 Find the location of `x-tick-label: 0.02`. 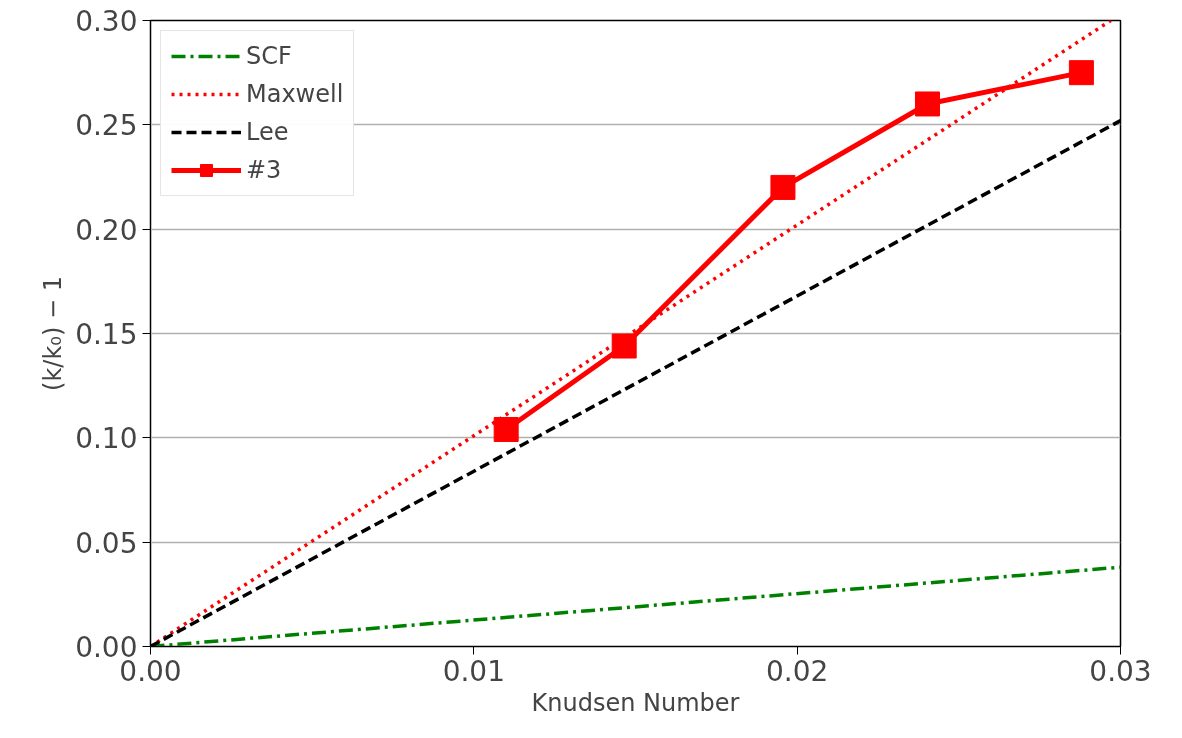

x-tick-label: 0.02 is located at coordinates (797, 671).